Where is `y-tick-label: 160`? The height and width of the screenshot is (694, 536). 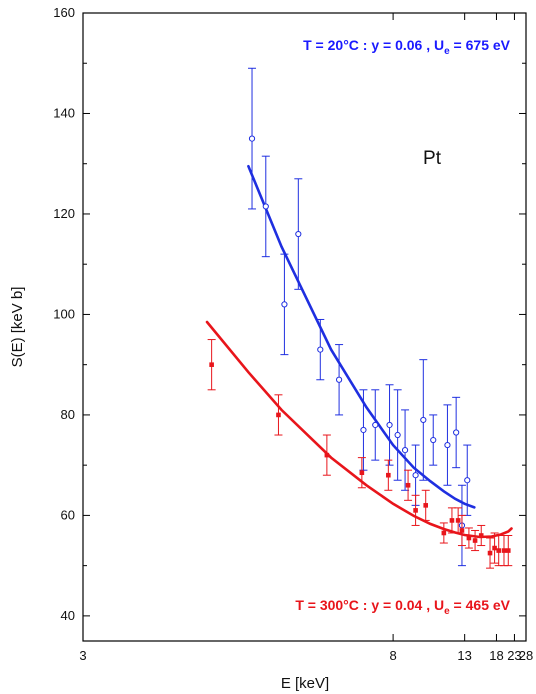 y-tick-label: 160 is located at coordinates (64, 12).